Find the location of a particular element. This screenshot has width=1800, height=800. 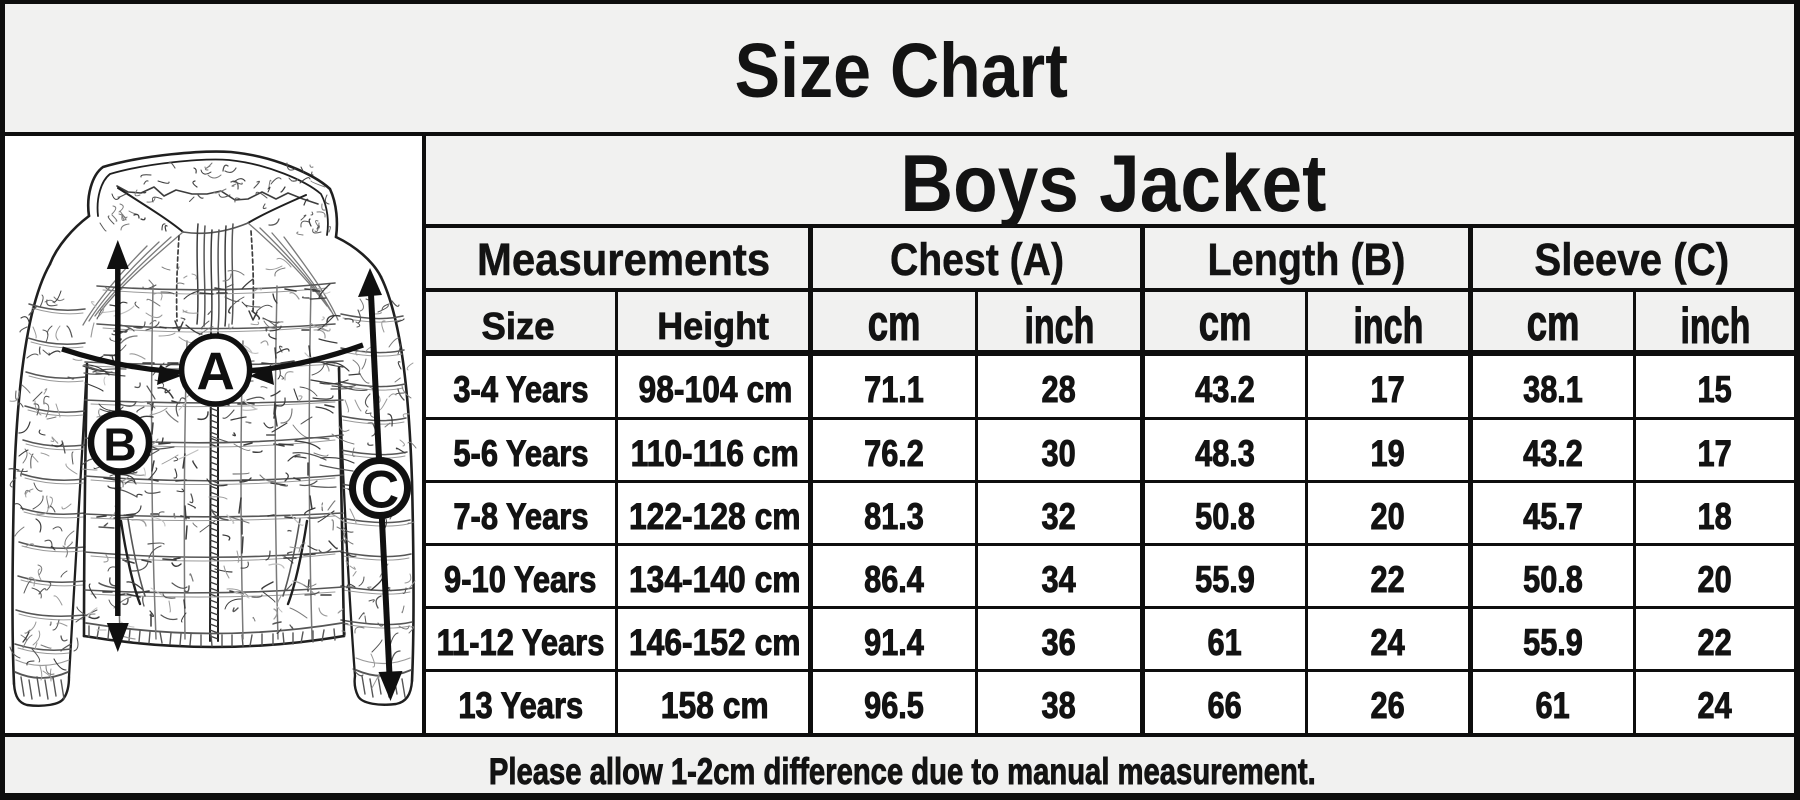

svg-text: A is located at coordinates (215, 372).